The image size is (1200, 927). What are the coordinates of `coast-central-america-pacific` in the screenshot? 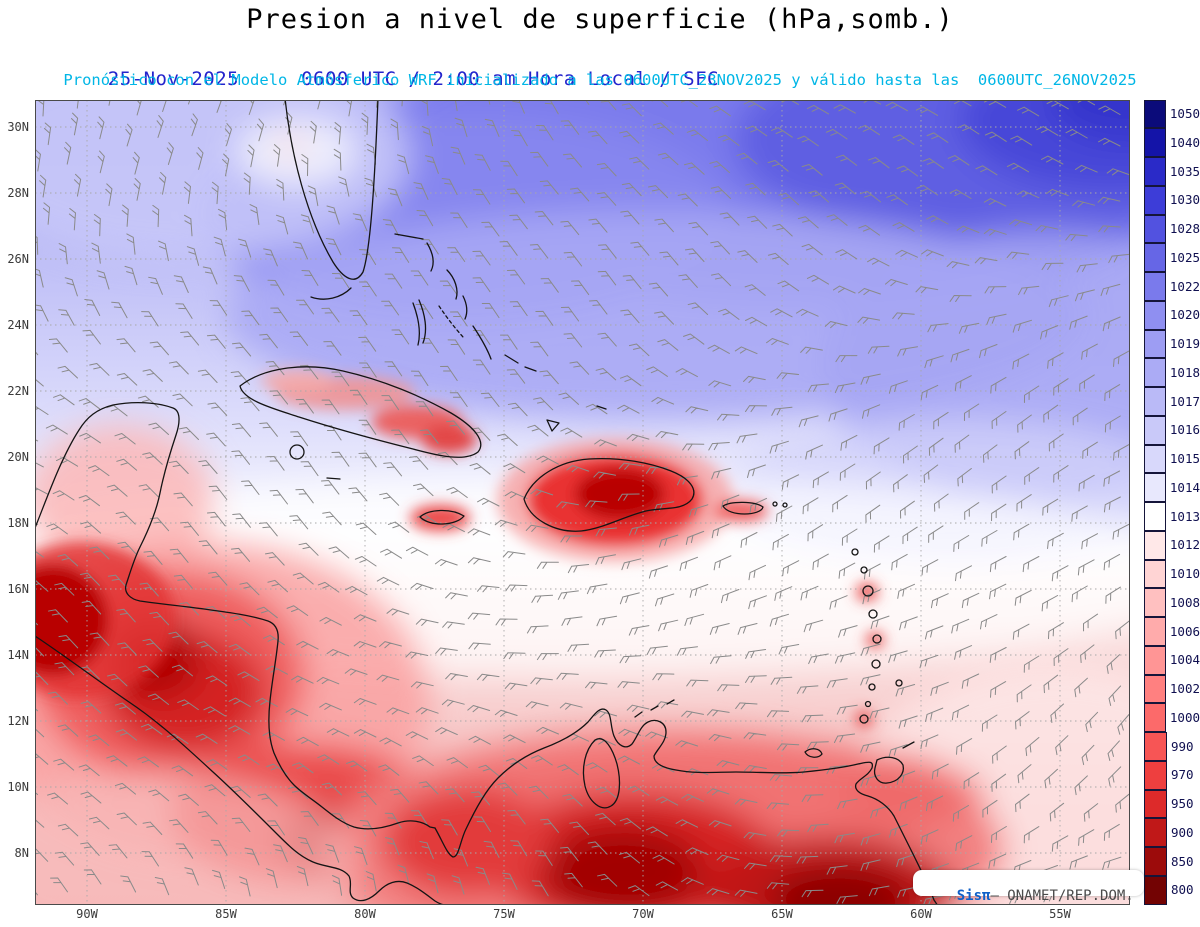 It's located at (244, 771).